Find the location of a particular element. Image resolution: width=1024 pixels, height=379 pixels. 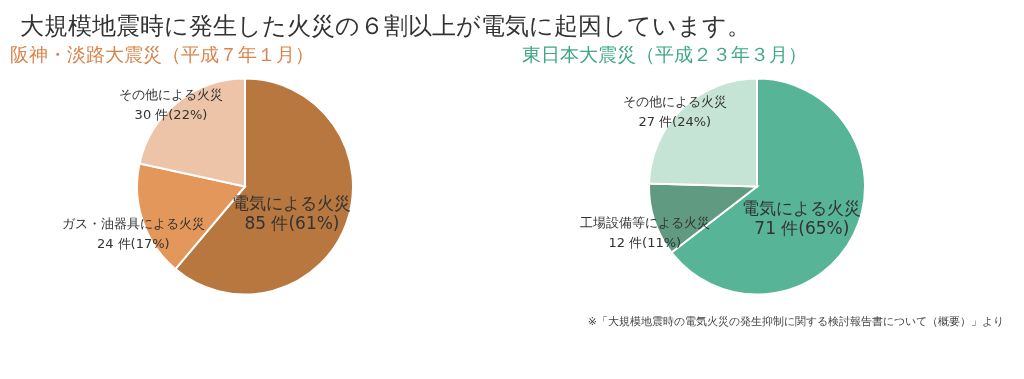

data-label: 27 件(24%) is located at coordinates (675, 121).